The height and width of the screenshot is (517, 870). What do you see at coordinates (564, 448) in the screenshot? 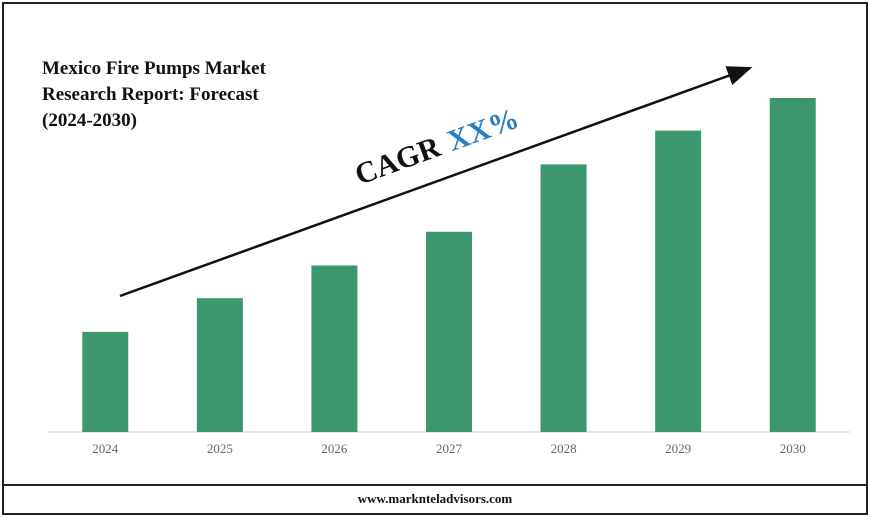
I see `x-tick-label: 2028` at bounding box center [564, 448].